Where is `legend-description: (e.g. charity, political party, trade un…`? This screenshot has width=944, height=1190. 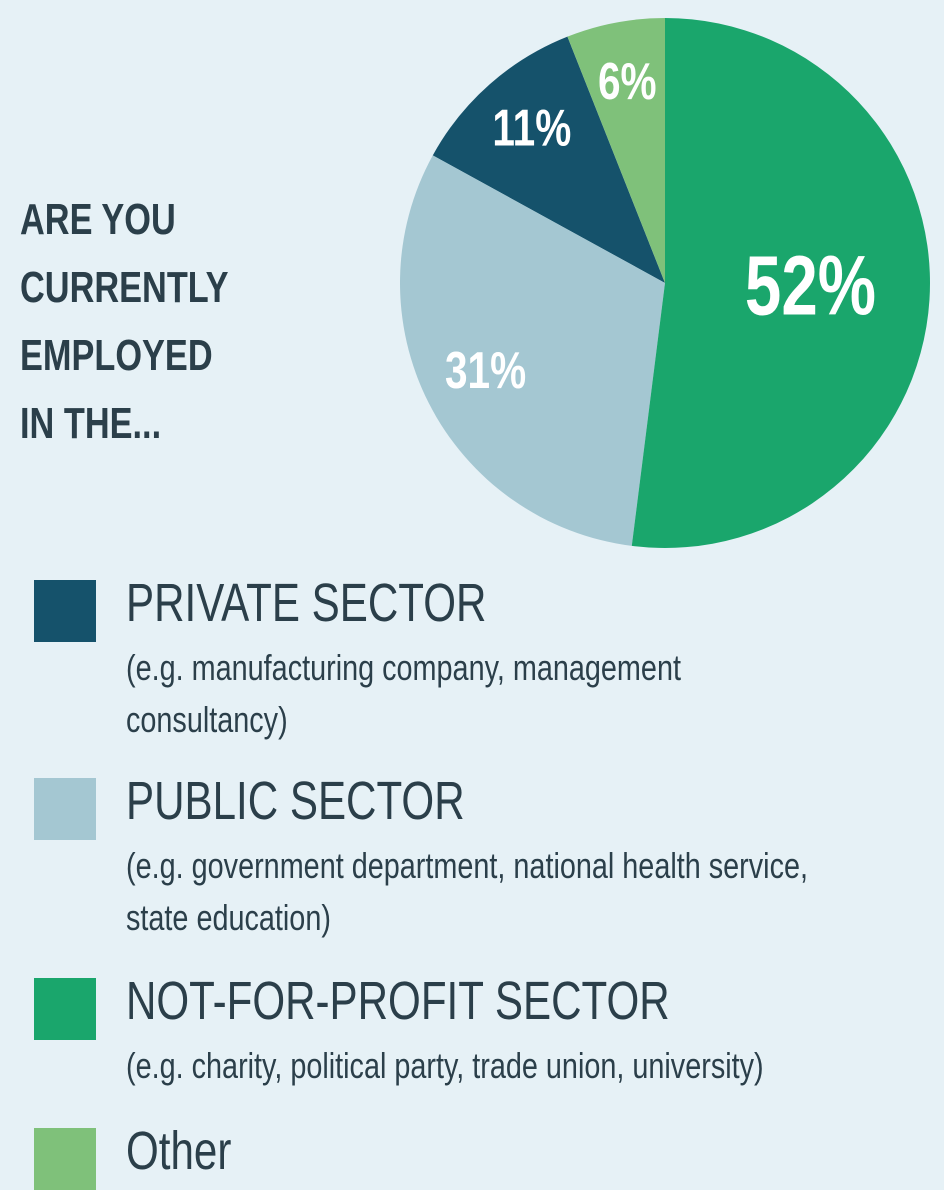 legend-description: (e.g. charity, political party, trade un… is located at coordinates (445, 1065).